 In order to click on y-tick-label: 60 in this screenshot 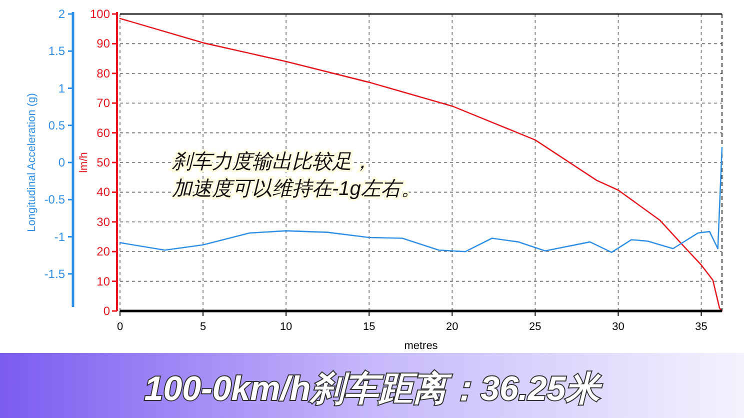, I will do `click(103, 133)`.